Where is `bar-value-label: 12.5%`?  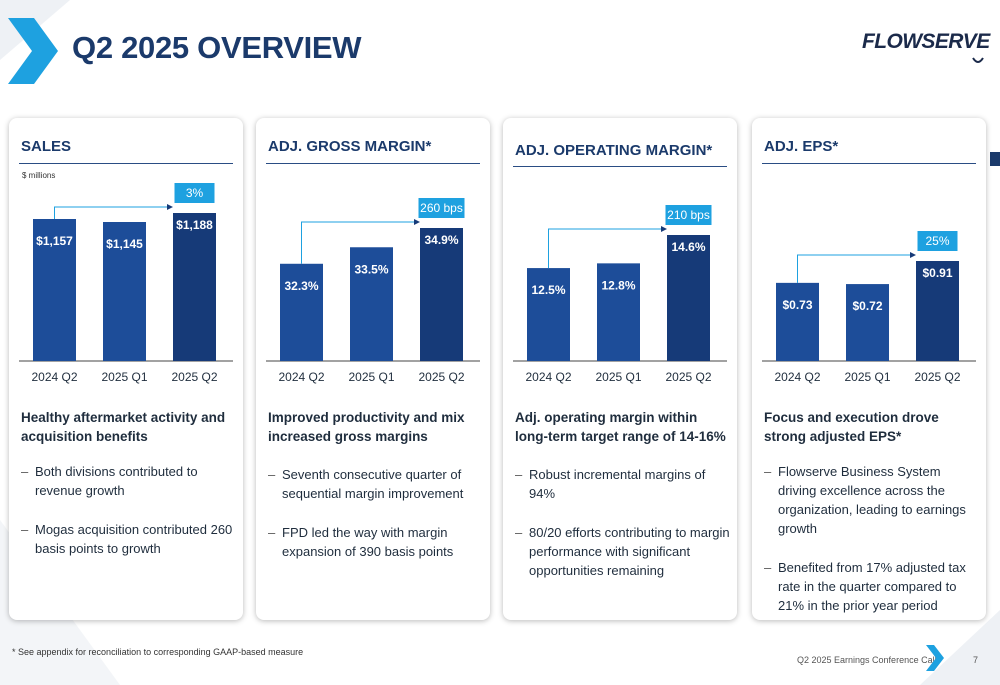
bar-value-label: 12.5% is located at coordinates (548, 290).